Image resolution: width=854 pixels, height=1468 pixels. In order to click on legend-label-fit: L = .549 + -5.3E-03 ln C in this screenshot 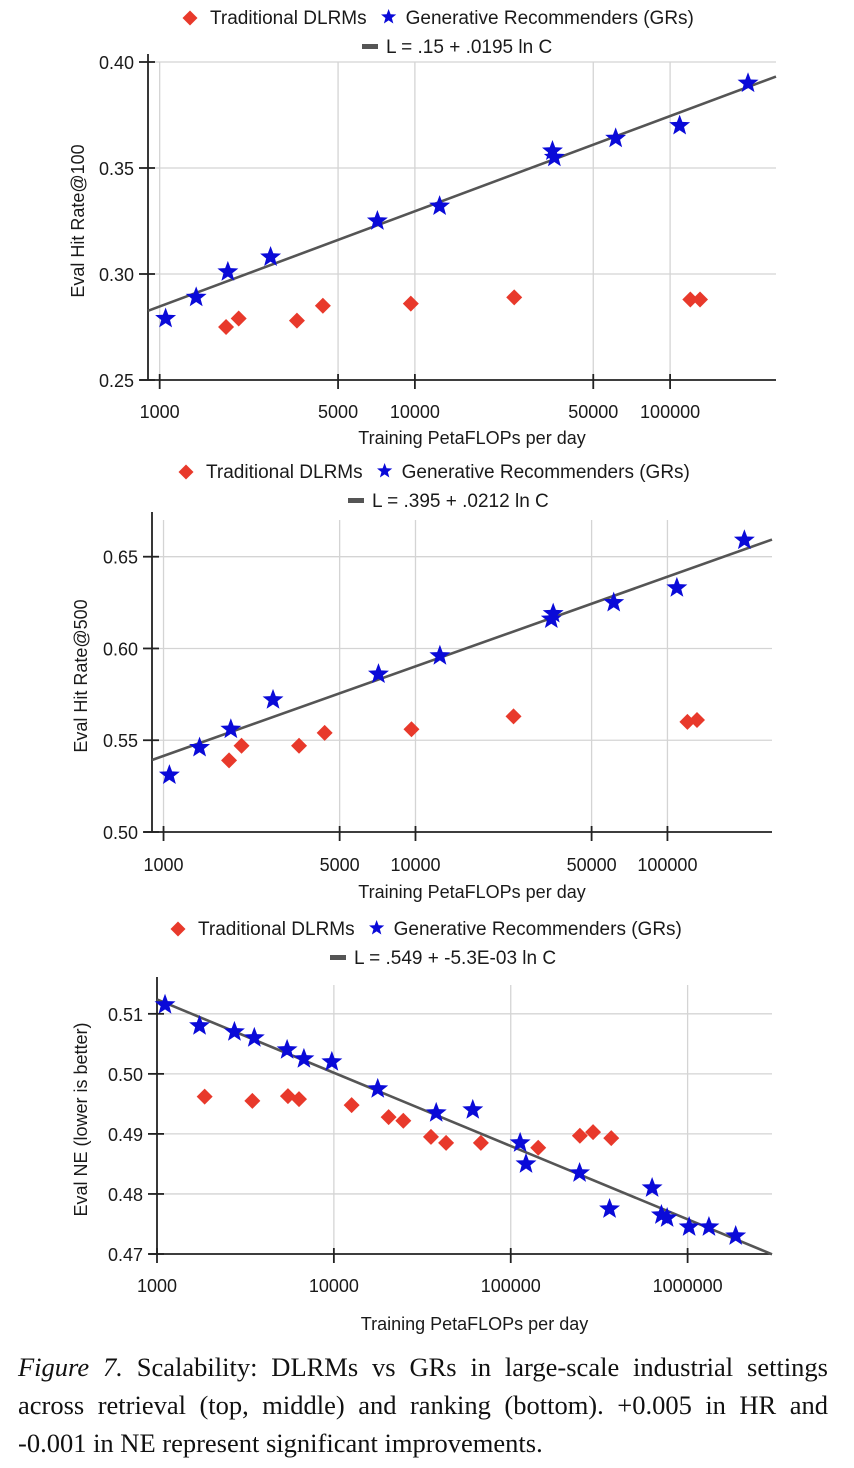, I will do `click(455, 958)`.